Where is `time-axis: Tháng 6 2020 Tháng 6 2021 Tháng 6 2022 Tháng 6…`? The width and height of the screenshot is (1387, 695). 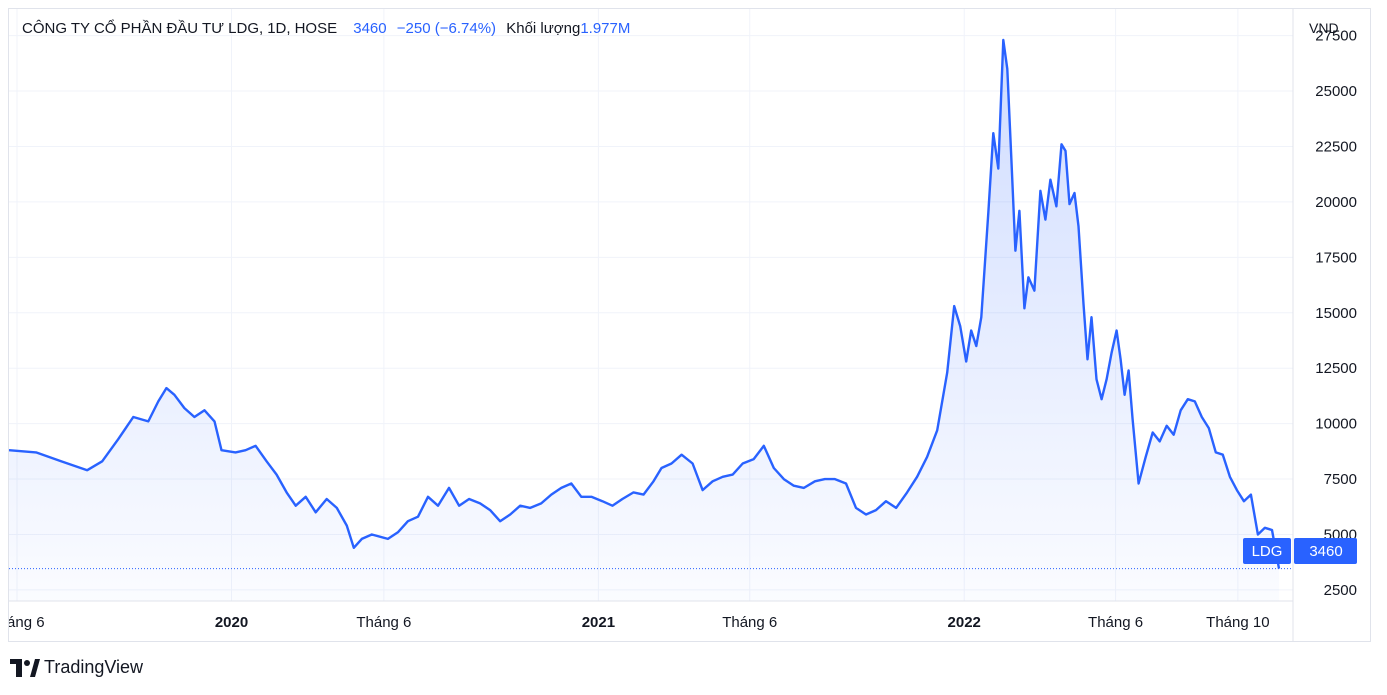
time-axis: Tháng 6 2020 Tháng 6 2021 Tháng 6 2022 Tháng 6… is located at coordinates (635, 622).